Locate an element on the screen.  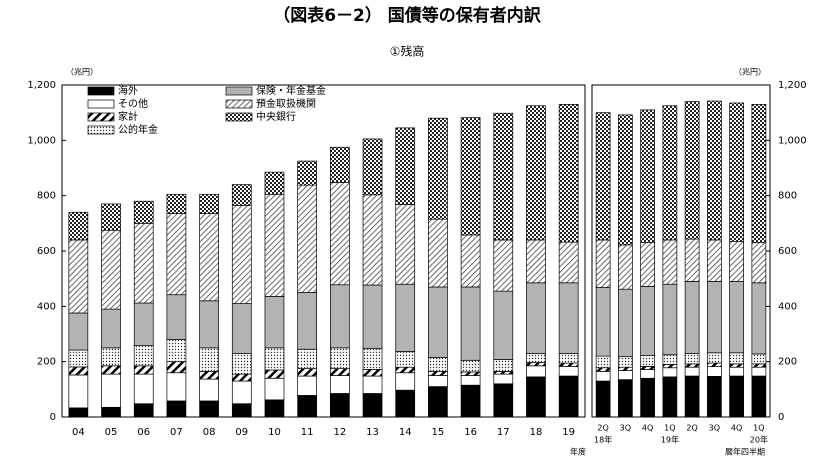
legend-label: 保険・年金基金 is located at coordinates (291, 90).